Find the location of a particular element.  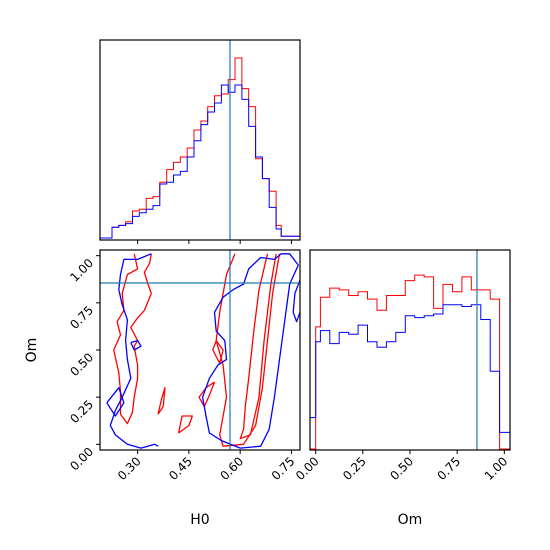

contour-frame is located at coordinates (200, 350).